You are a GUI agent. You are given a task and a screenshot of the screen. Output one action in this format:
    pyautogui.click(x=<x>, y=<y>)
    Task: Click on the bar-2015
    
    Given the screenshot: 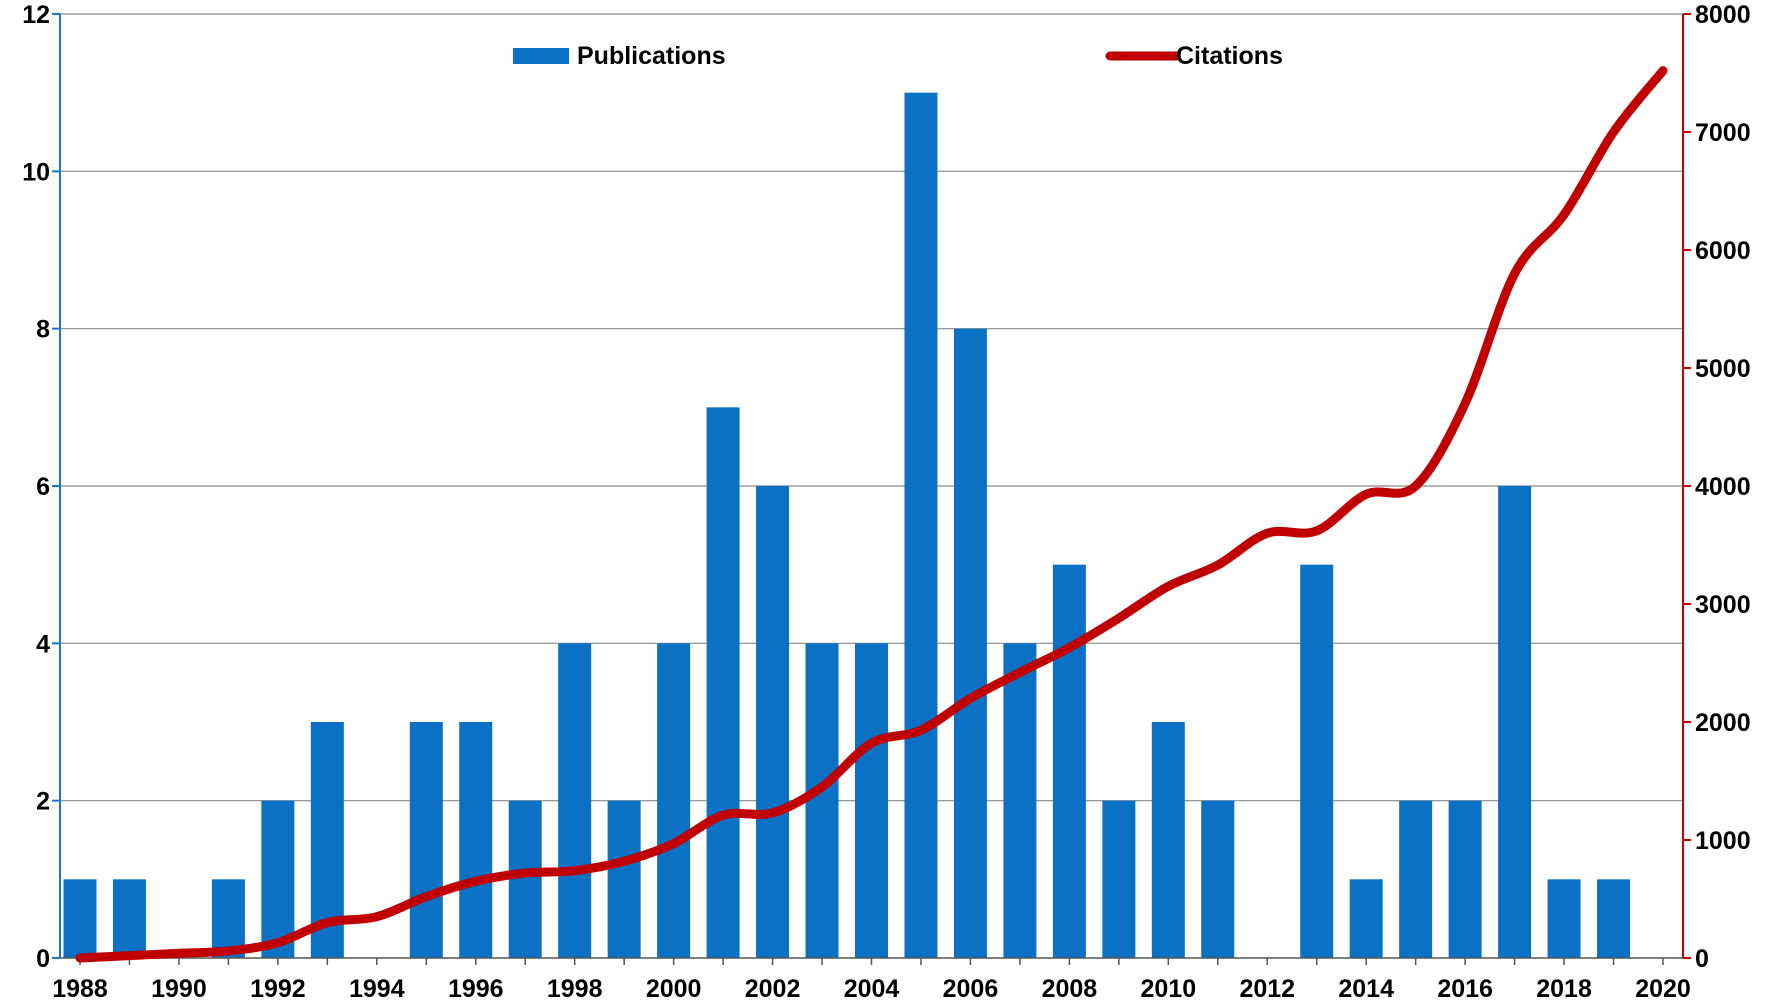 What is the action you would take?
    pyautogui.click(x=1416, y=879)
    